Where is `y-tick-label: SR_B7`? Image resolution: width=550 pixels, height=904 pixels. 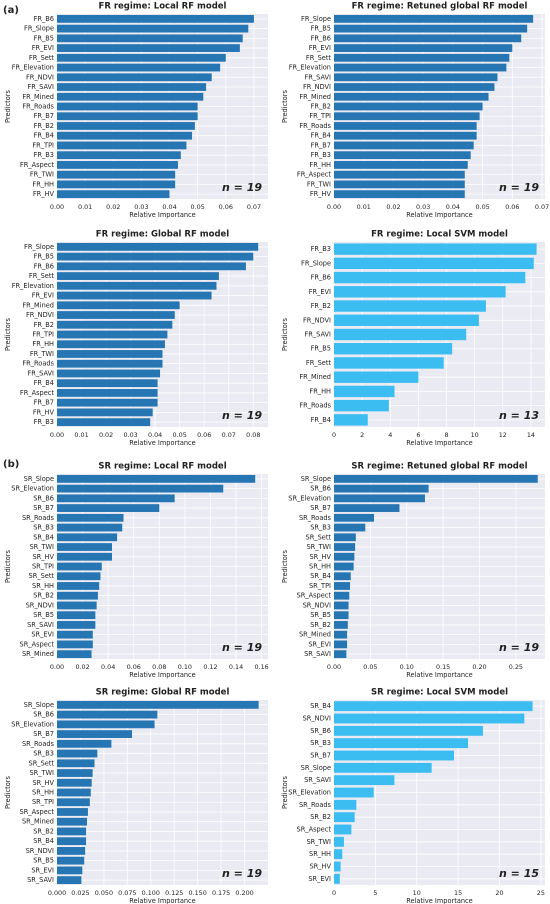 y-tick-label: SR_B7 is located at coordinates (43, 508).